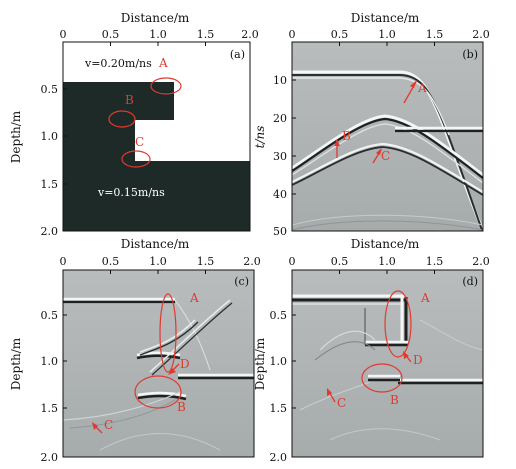  I want to click on panel-b-y-tick-labels: 10 20 30 40 50, so click(280, 156).